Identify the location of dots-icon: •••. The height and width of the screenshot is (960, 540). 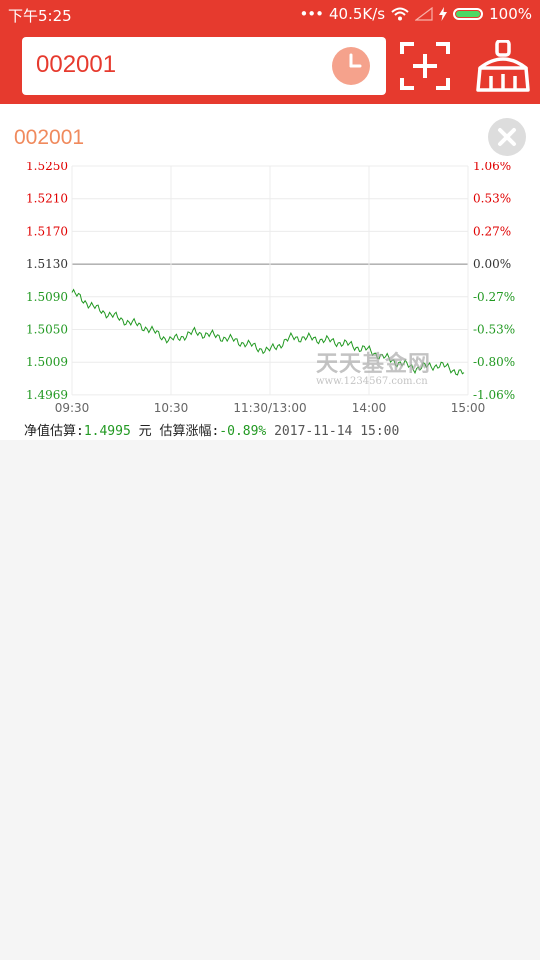
(311, 14).